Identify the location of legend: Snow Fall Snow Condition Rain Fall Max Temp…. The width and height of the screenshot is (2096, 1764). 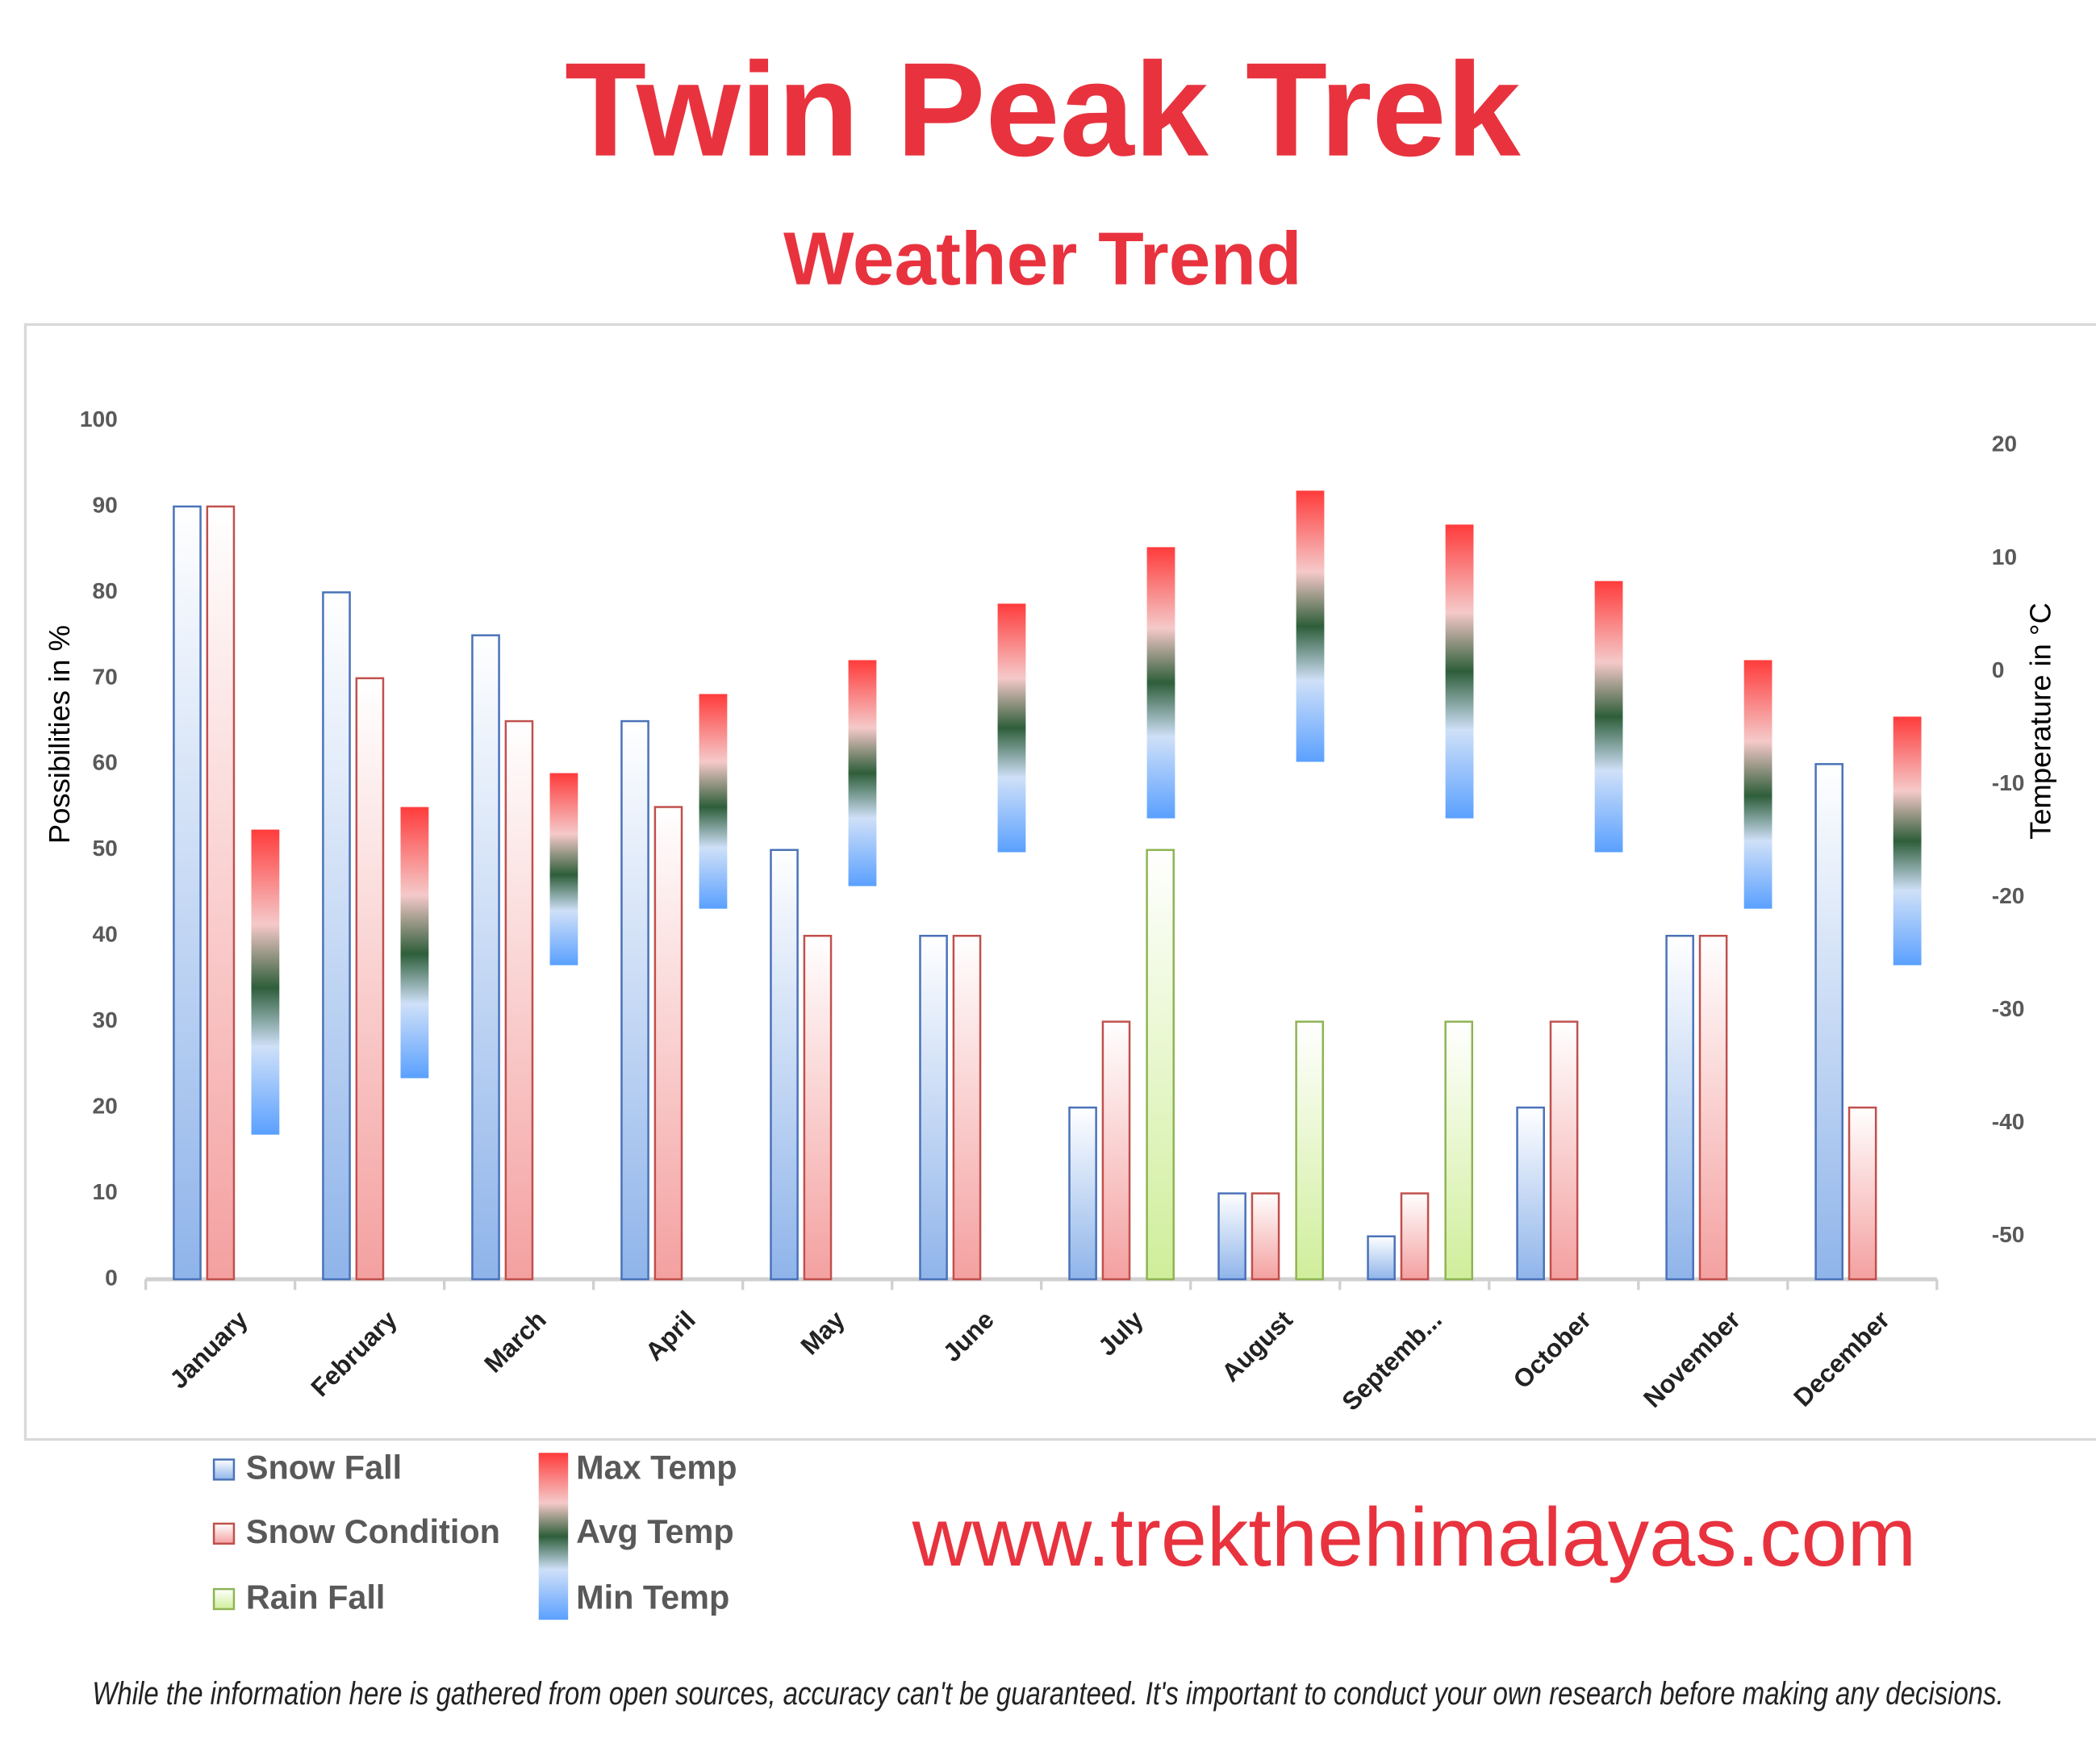
(474, 1534).